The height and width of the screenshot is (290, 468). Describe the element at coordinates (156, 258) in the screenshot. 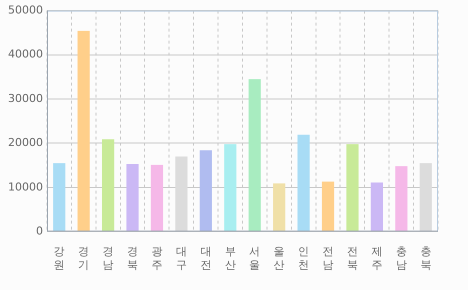

I see `x-tick-label: 광주` at that location.